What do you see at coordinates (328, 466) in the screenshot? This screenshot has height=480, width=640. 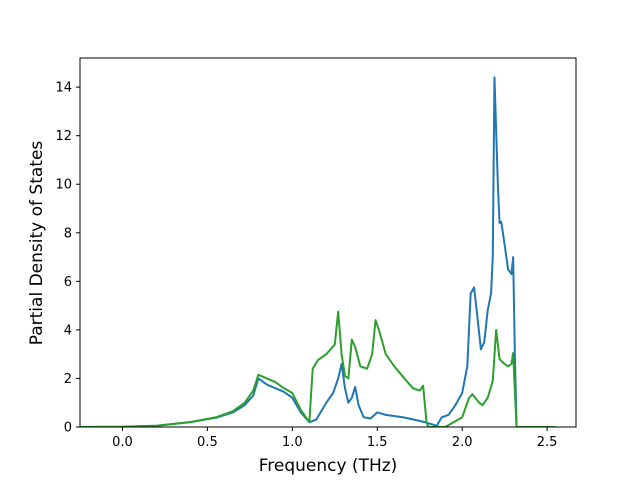 I see `x-axis-label: Frequency (THz)` at bounding box center [328, 466].